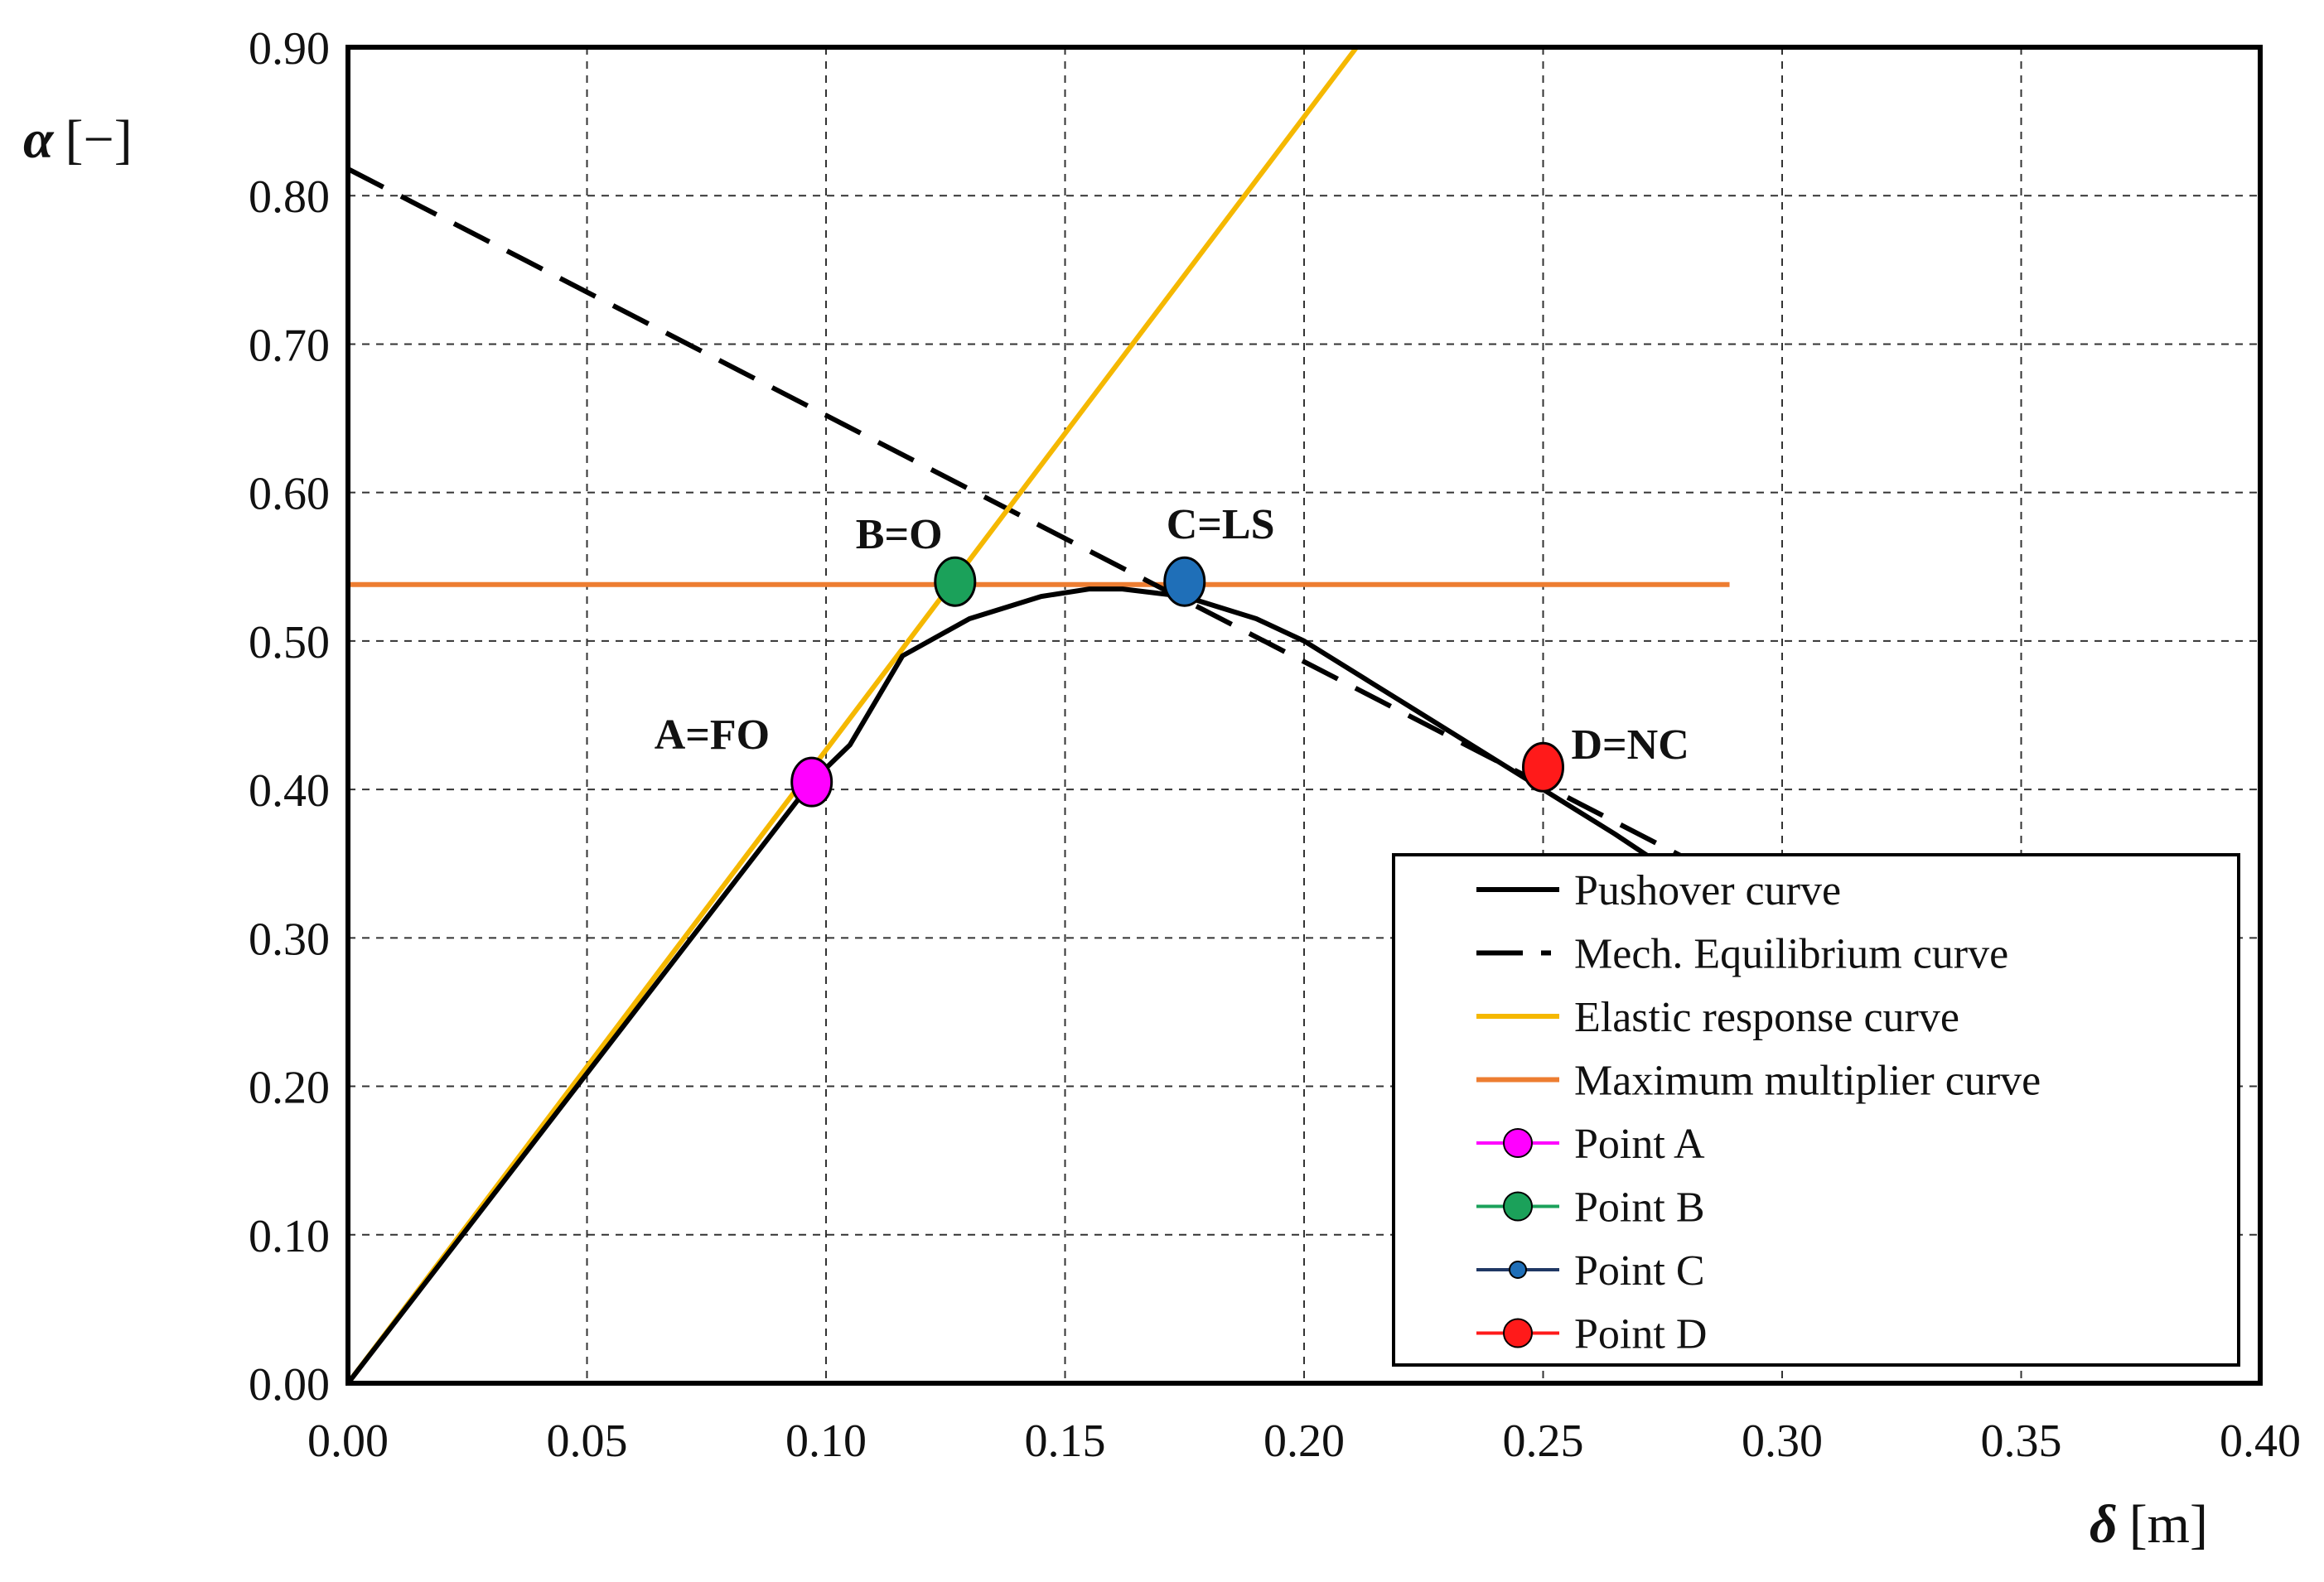 The height and width of the screenshot is (1582, 2324). What do you see at coordinates (900, 534) in the screenshot?
I see `point-label: B=O` at bounding box center [900, 534].